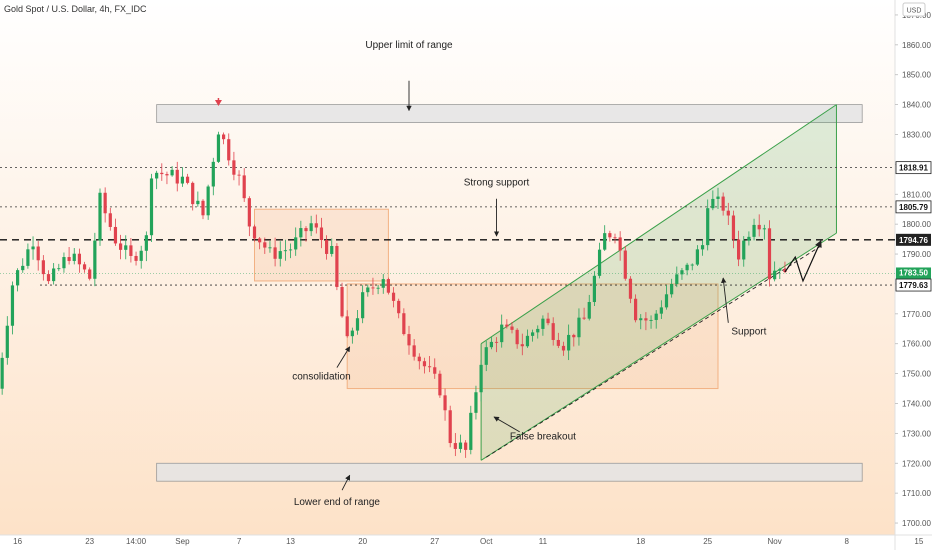 The width and height of the screenshot is (932, 550). What do you see at coordinates (89, 541) in the screenshot?
I see `time-axis-label: 23` at bounding box center [89, 541].